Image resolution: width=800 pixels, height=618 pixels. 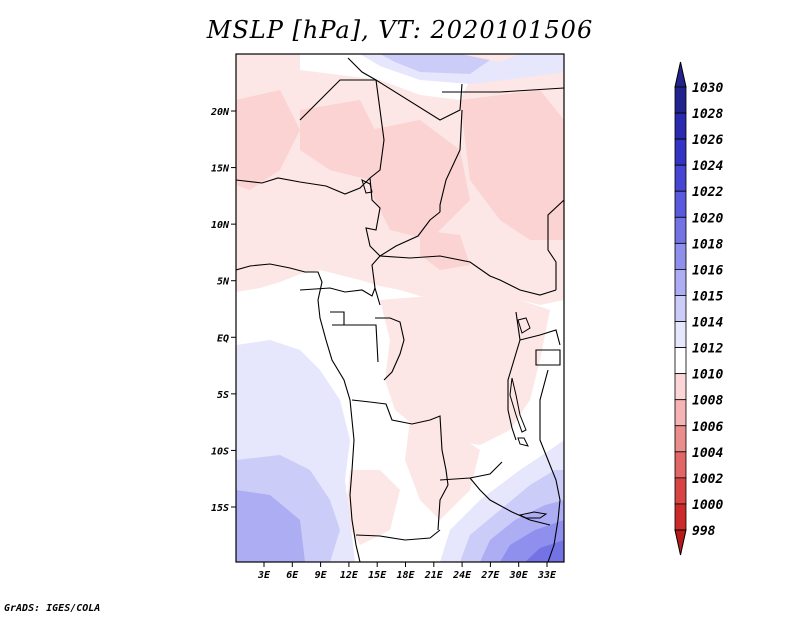 I want to click on lon-label: 6E, so click(x=292, y=575).